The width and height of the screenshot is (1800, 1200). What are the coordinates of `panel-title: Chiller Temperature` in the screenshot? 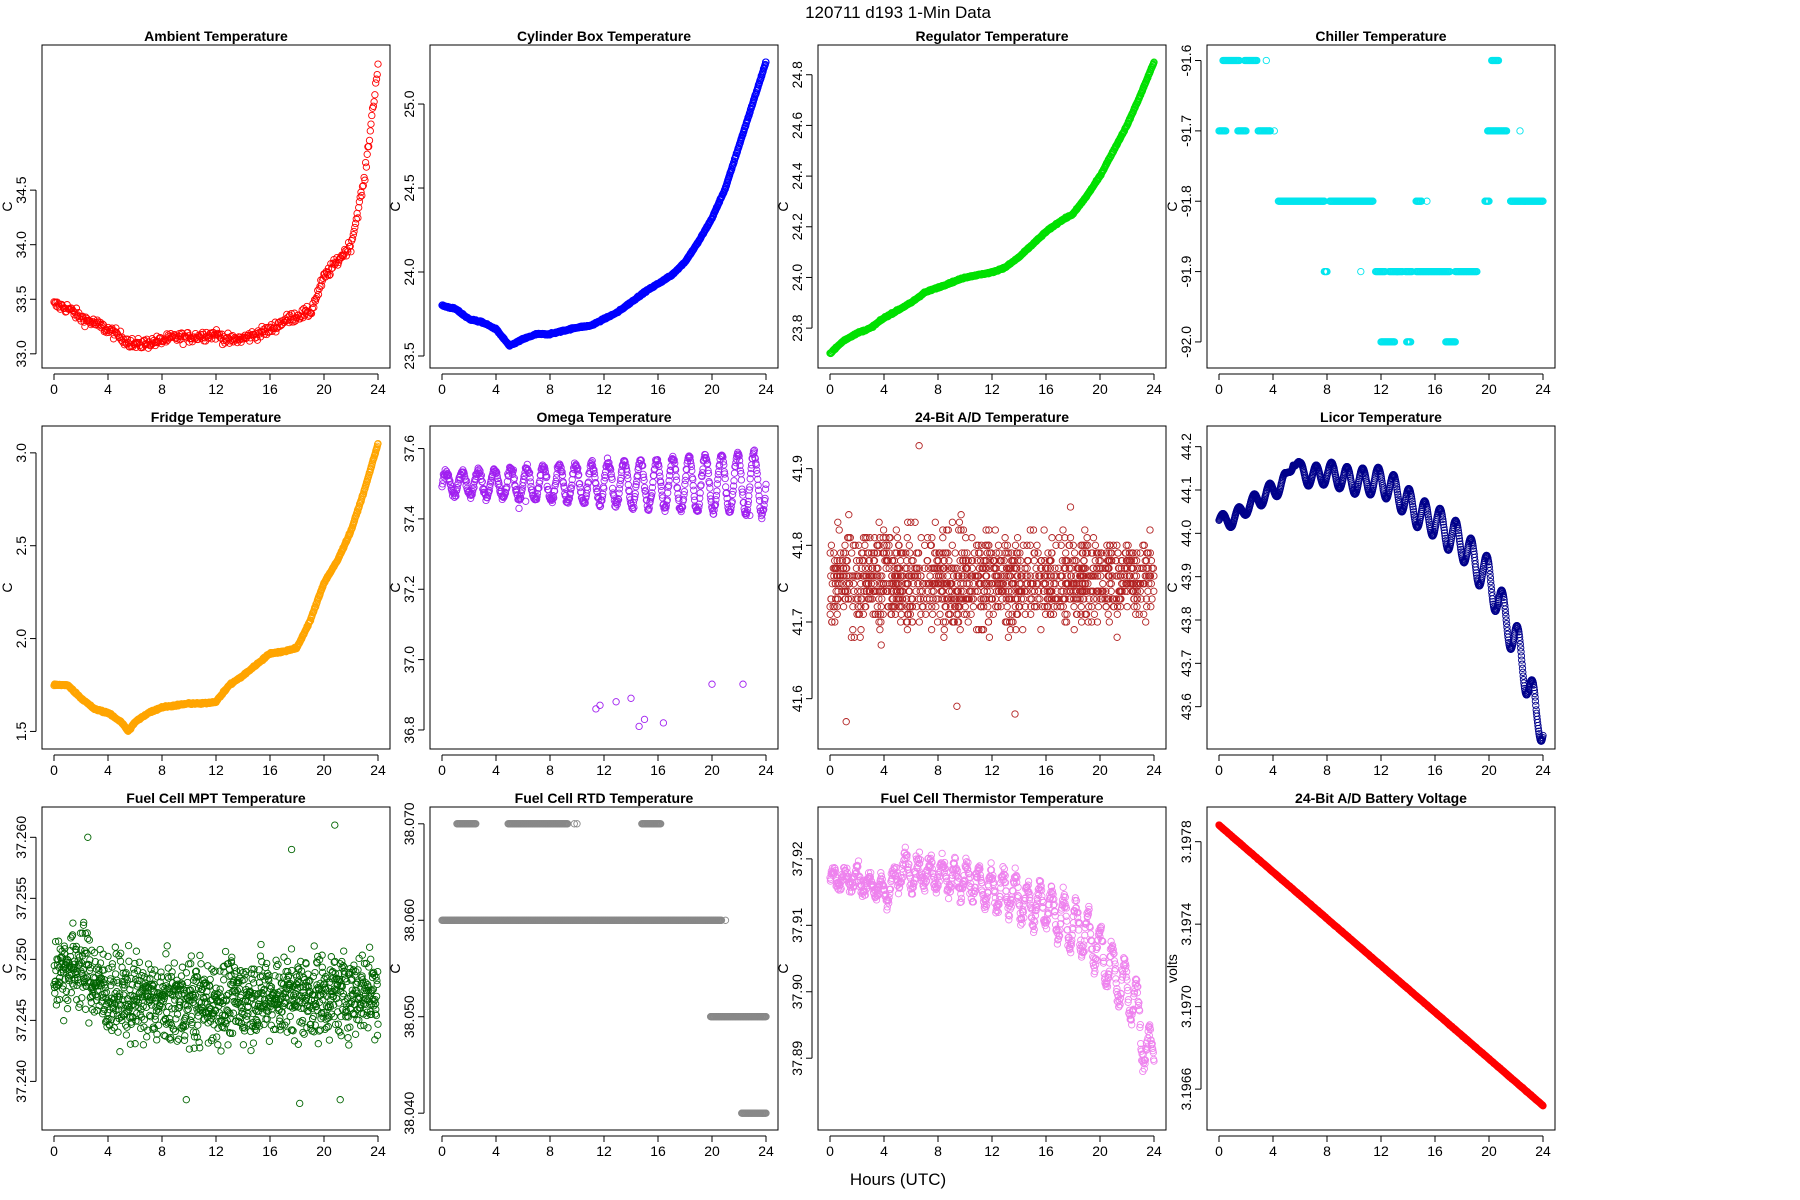 It's located at (1380, 36).